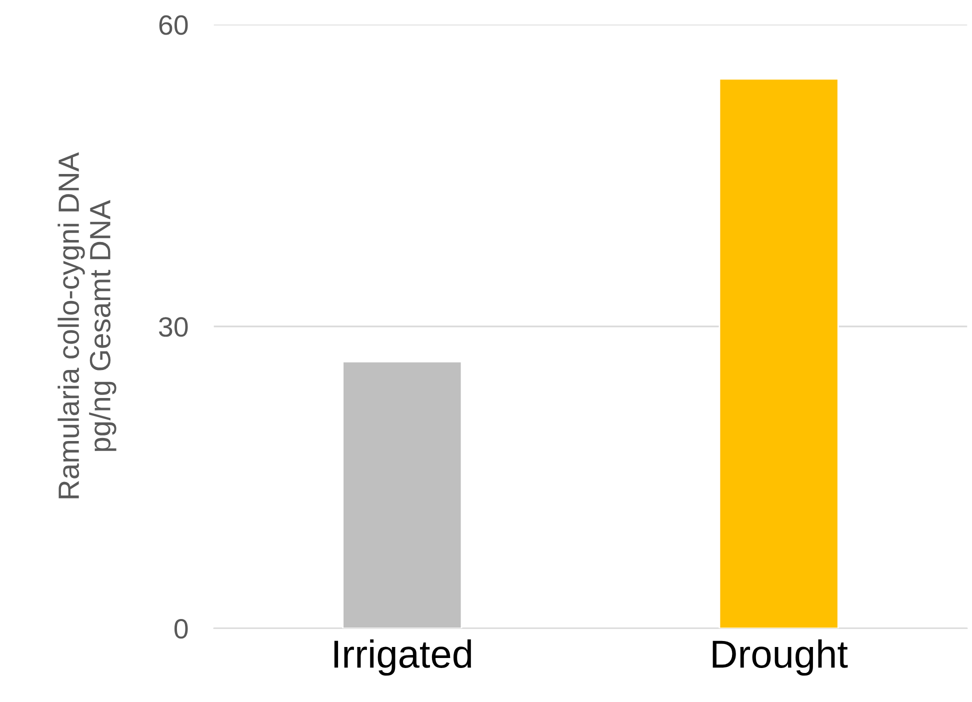  Describe the element at coordinates (181, 628) in the screenshot. I see `y-tick-label: 0` at that location.